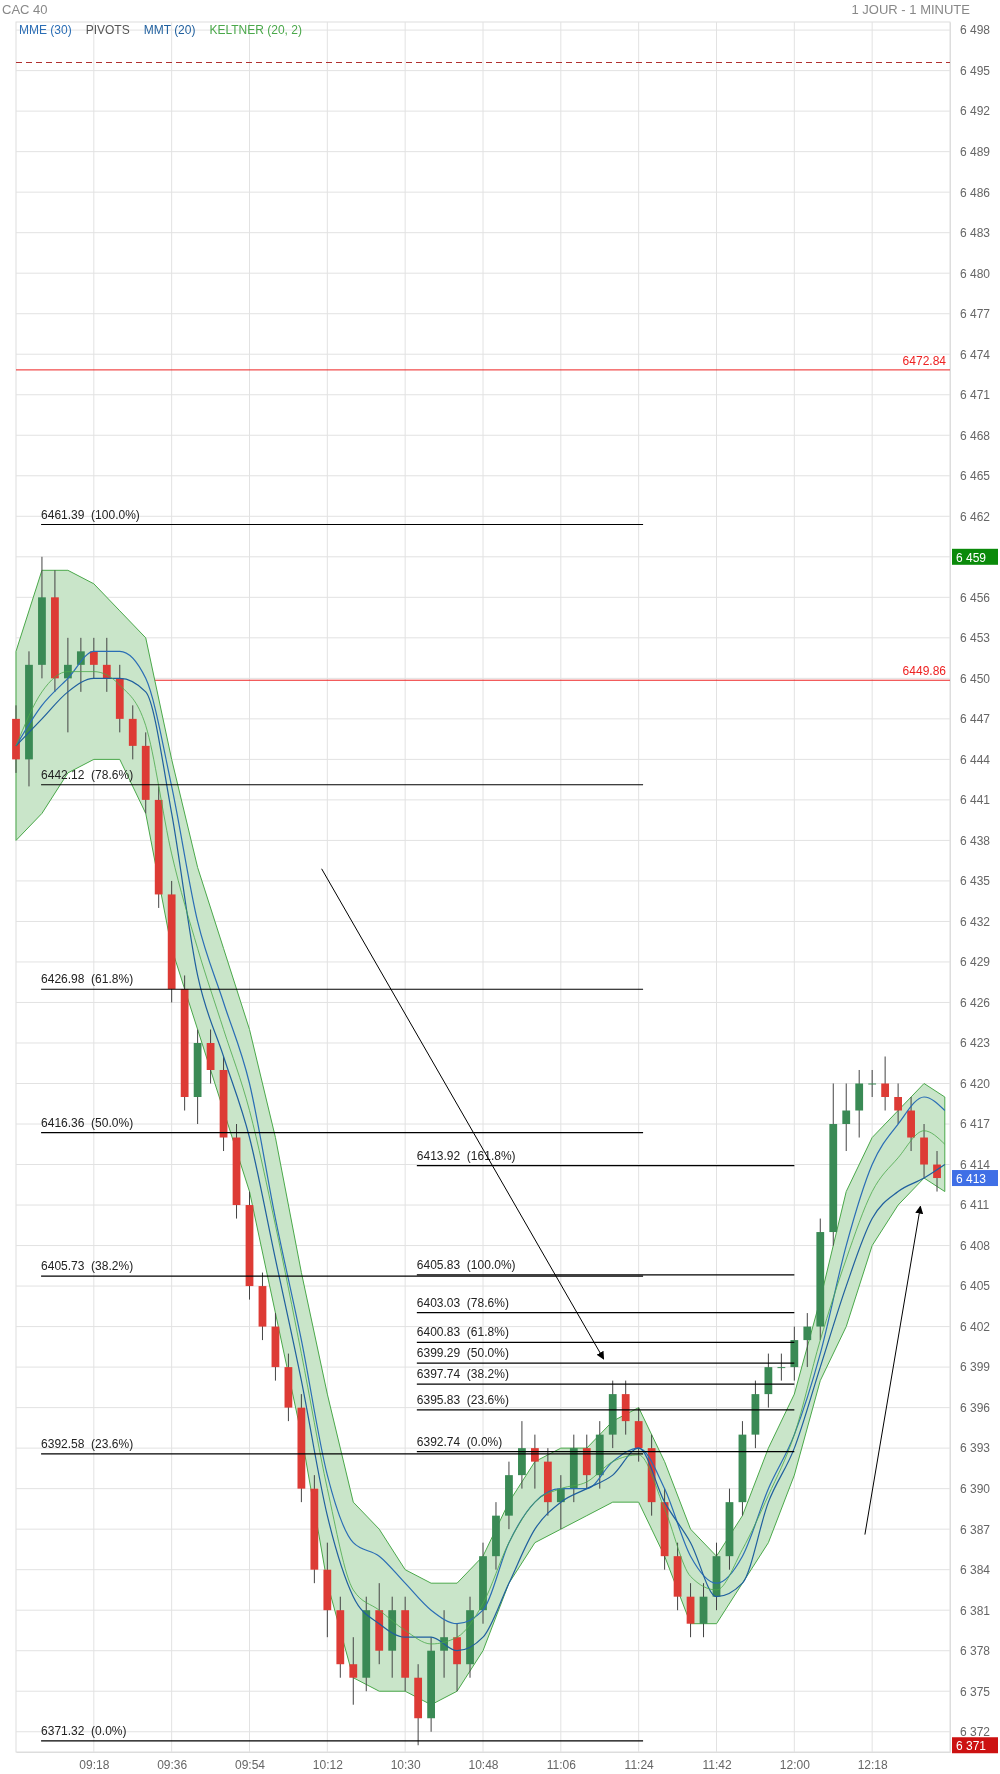  What do you see at coordinates (975, 314) in the screenshot?
I see `y-tick-label: 6 477` at bounding box center [975, 314].